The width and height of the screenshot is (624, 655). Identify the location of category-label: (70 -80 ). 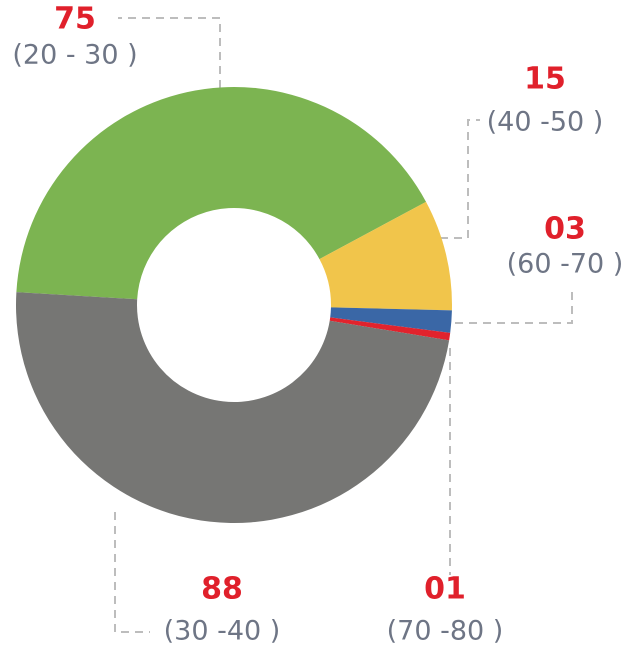
(445, 631).